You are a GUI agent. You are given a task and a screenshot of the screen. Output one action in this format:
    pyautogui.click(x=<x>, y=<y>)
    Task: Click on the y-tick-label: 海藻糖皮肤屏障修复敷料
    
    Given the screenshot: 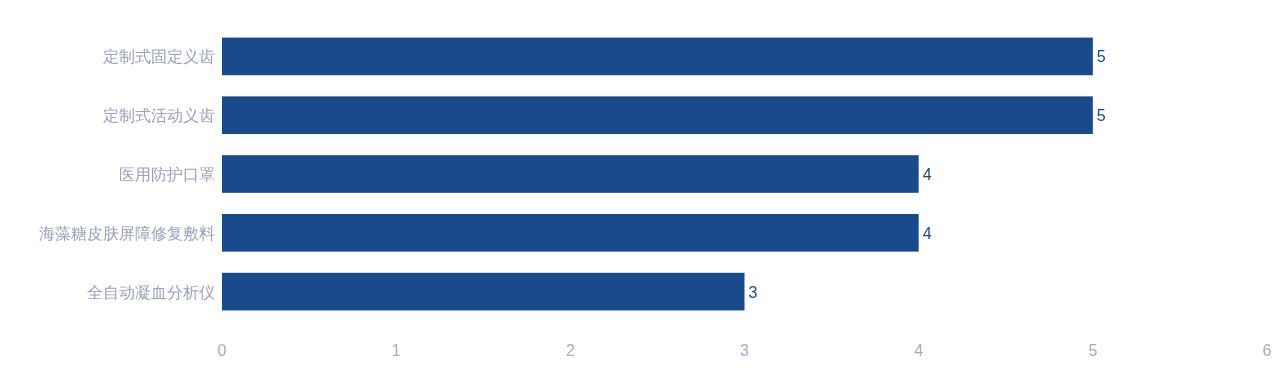 What is the action you would take?
    pyautogui.click(x=127, y=233)
    